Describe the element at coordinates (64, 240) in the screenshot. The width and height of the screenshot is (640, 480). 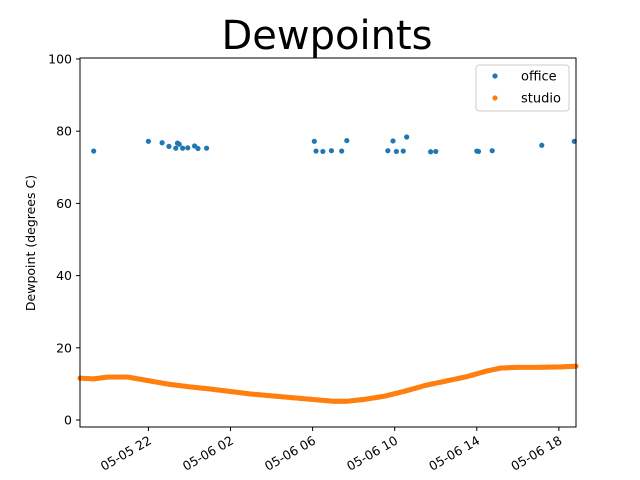
I see `y-axis: 0 20 40 60 80 100` at that location.